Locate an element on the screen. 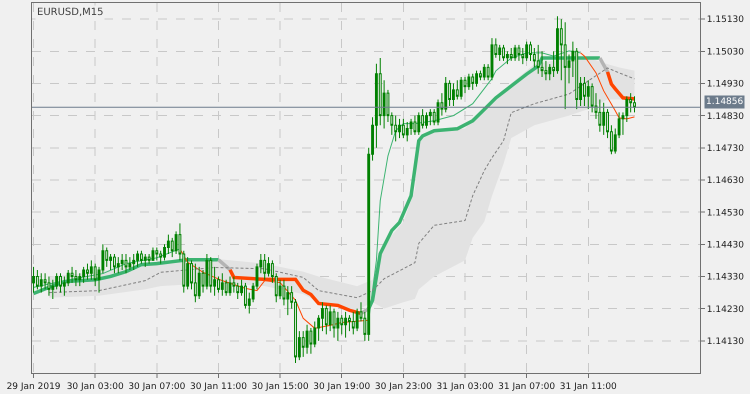 This screenshot has width=750, height=394. x-tick-label: 30 Jan 03:00 is located at coordinates (95, 387).